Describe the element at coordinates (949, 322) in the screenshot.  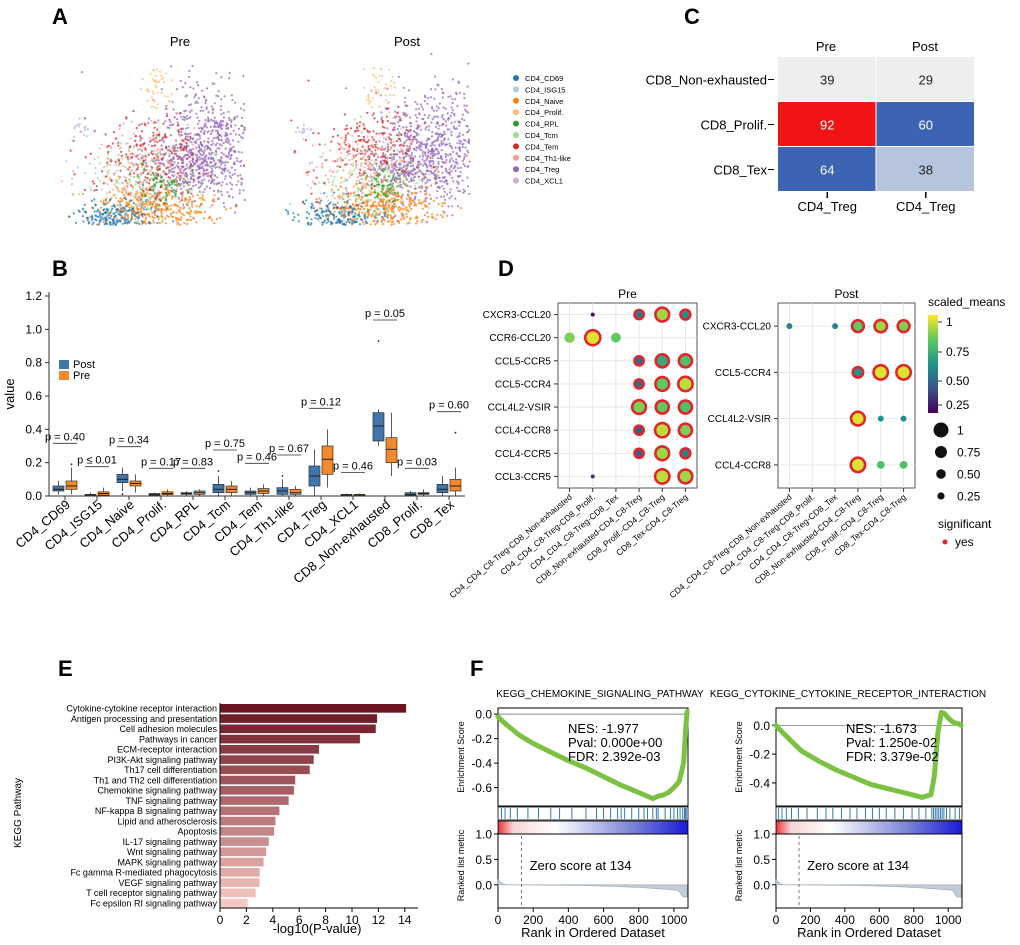
I see `colorbar-tick-label: 1` at that location.